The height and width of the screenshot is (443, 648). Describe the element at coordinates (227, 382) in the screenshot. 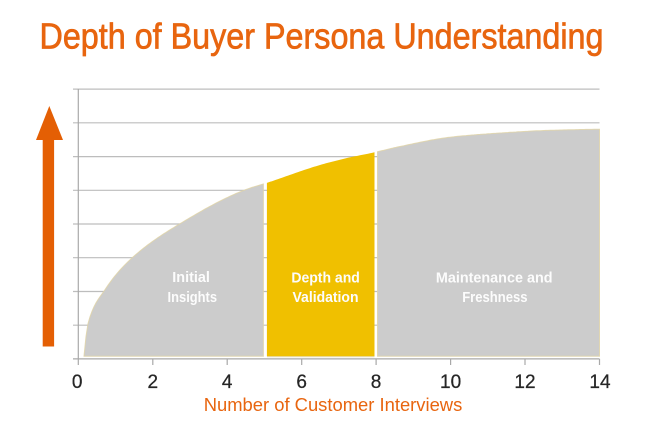

I see `svg-text: 4` at that location.